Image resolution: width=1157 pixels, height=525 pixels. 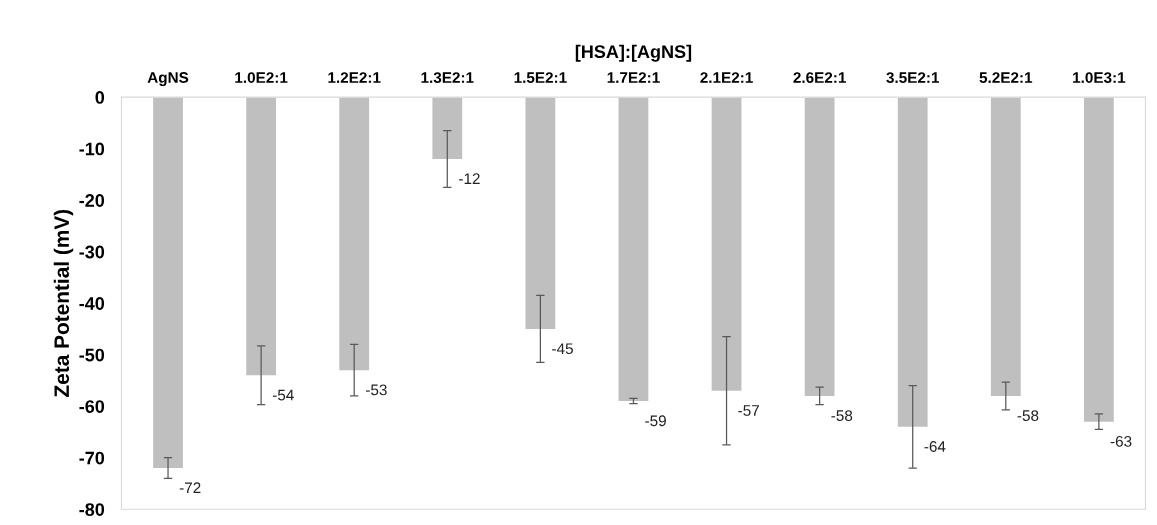 What do you see at coordinates (92, 149) in the screenshot?
I see `y-tick-label: -10` at bounding box center [92, 149].